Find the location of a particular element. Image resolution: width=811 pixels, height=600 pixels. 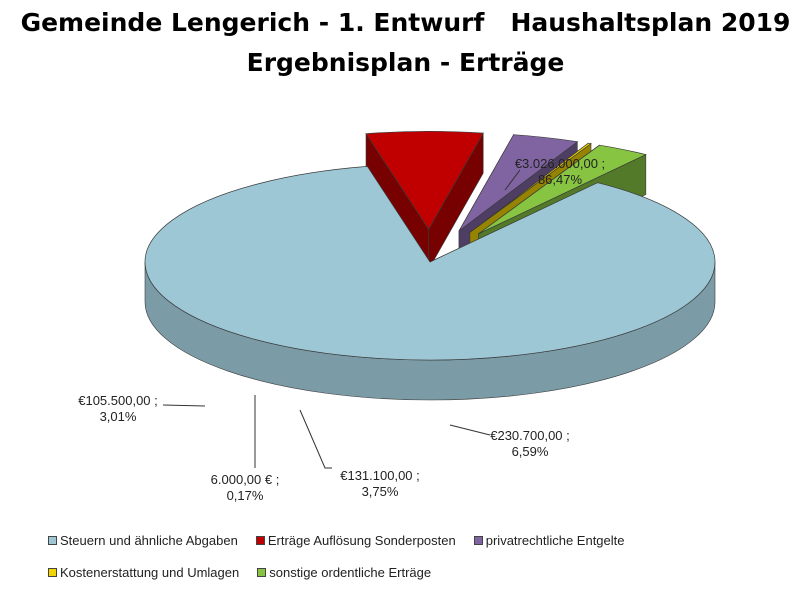

legend-swatch-steuern is located at coordinates (52, 540).